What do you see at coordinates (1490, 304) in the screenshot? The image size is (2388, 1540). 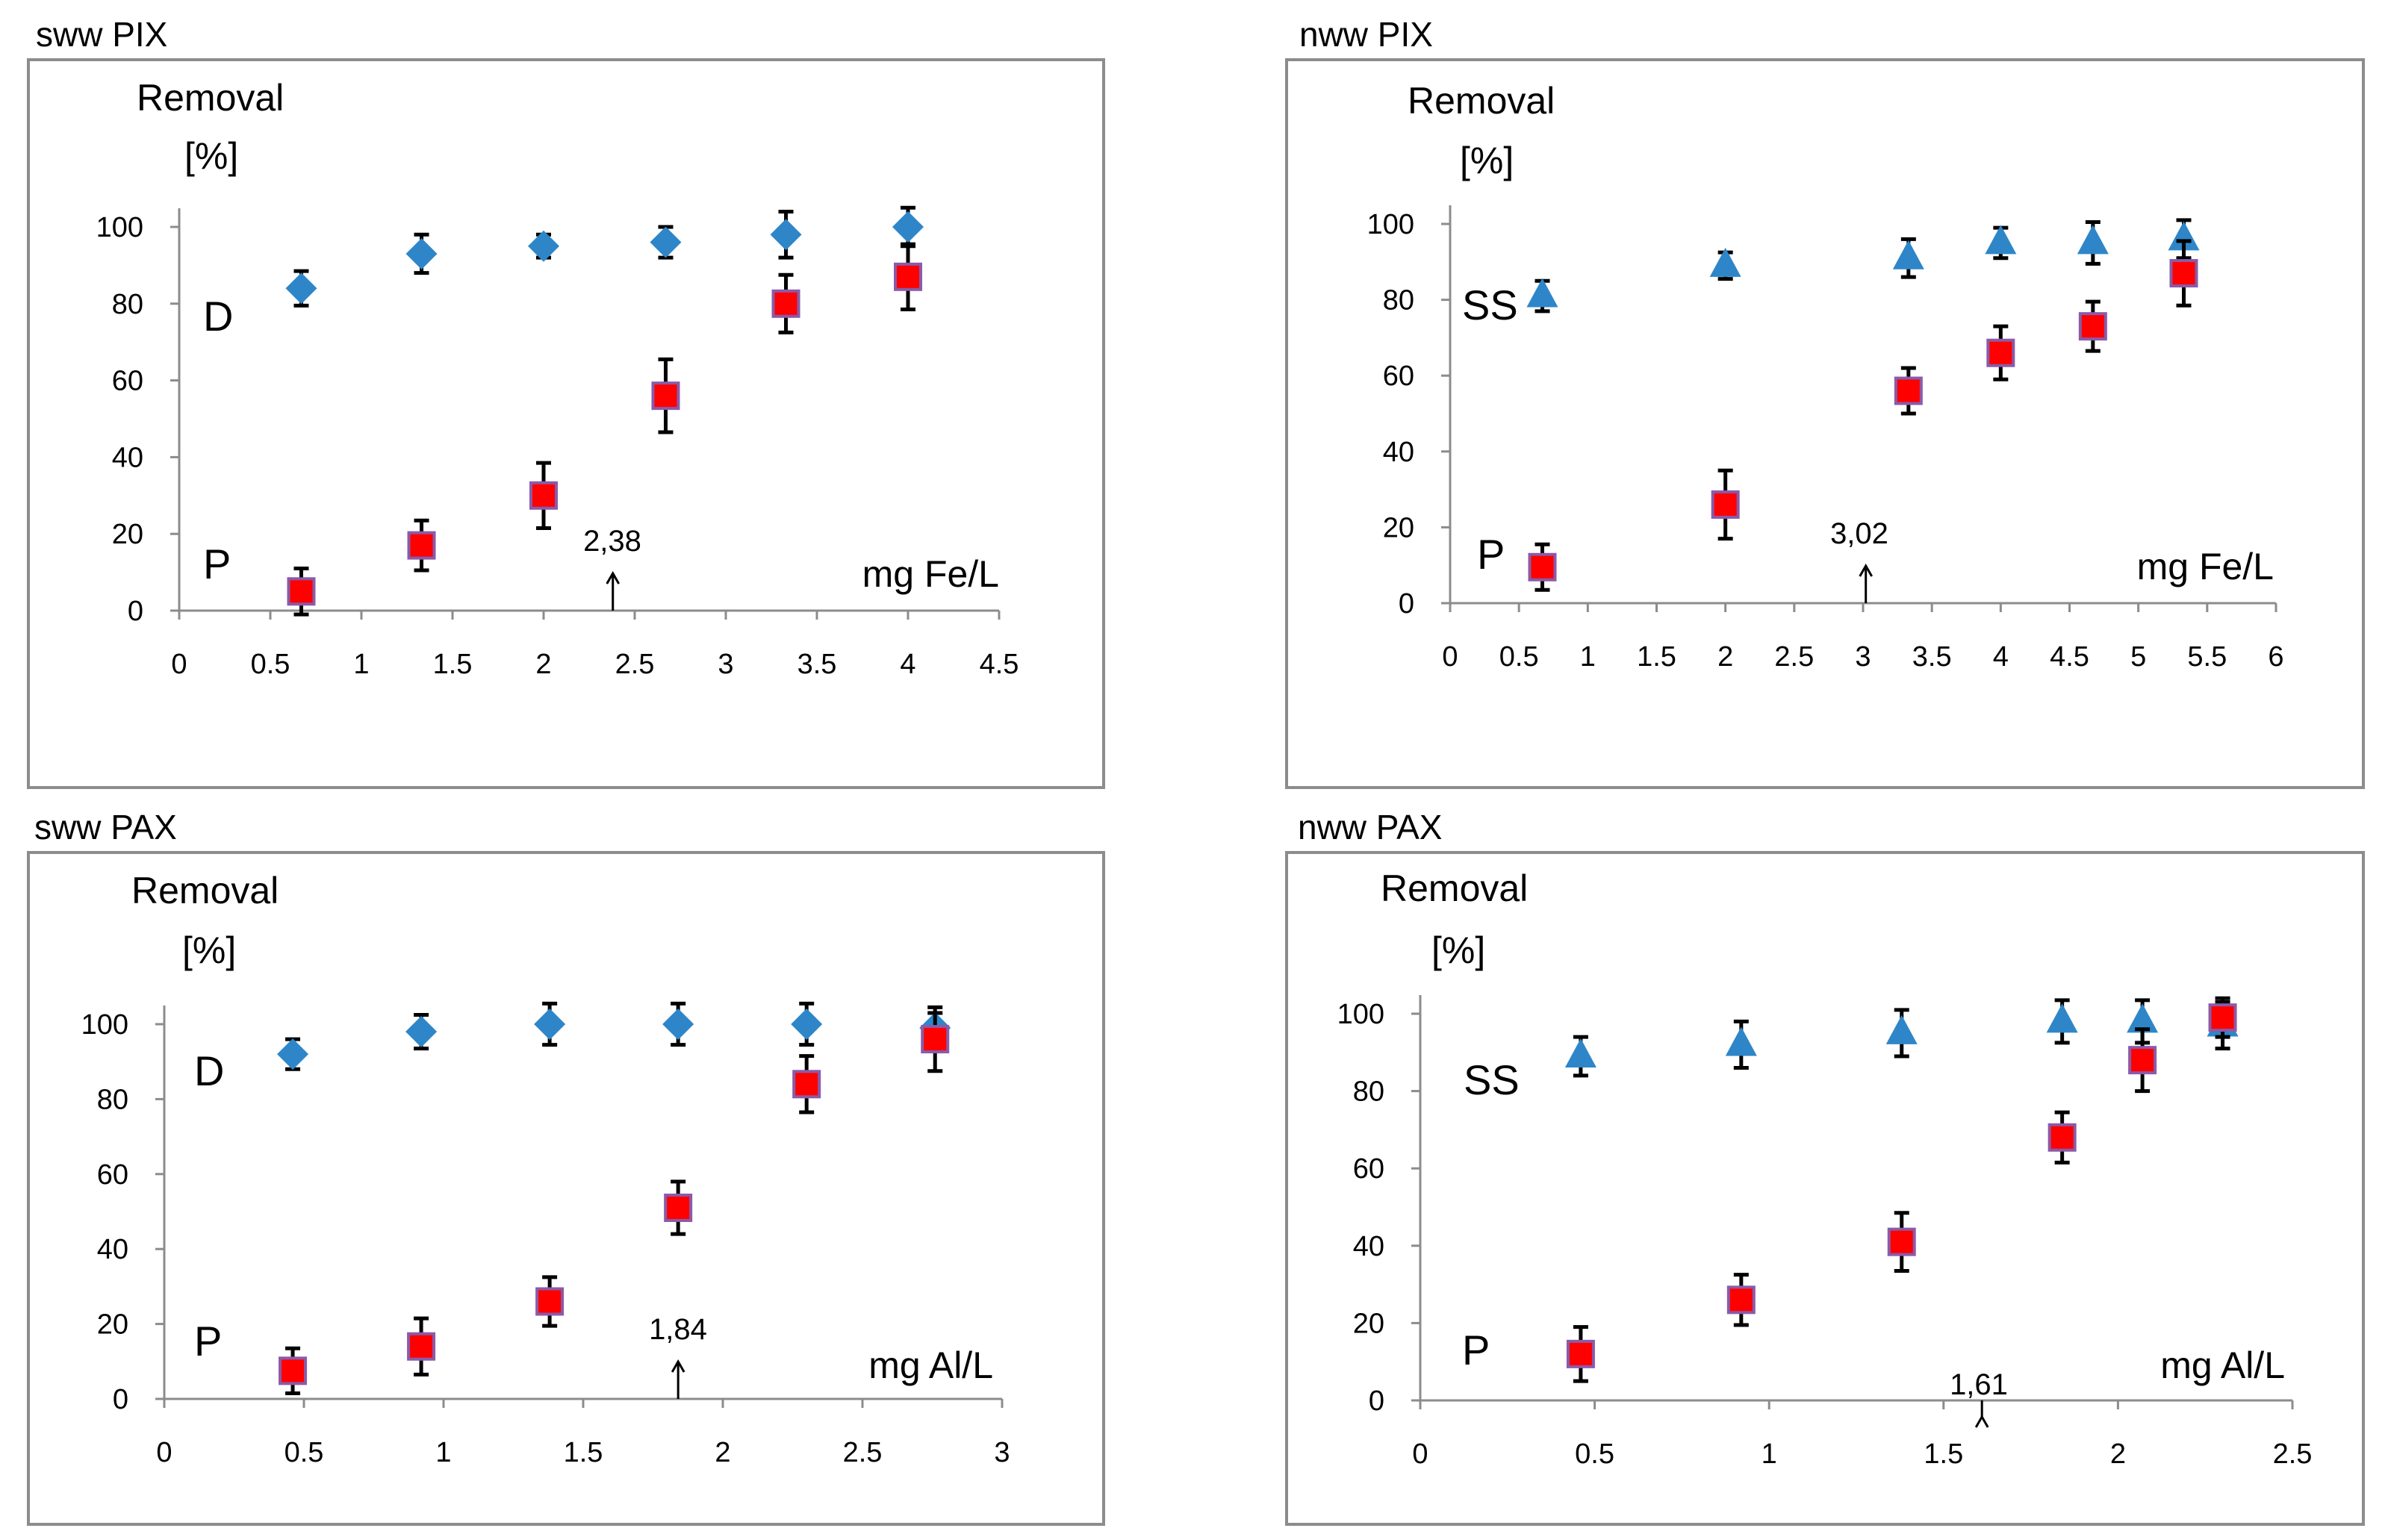 I see `series-label-ss: SS` at bounding box center [1490, 304].